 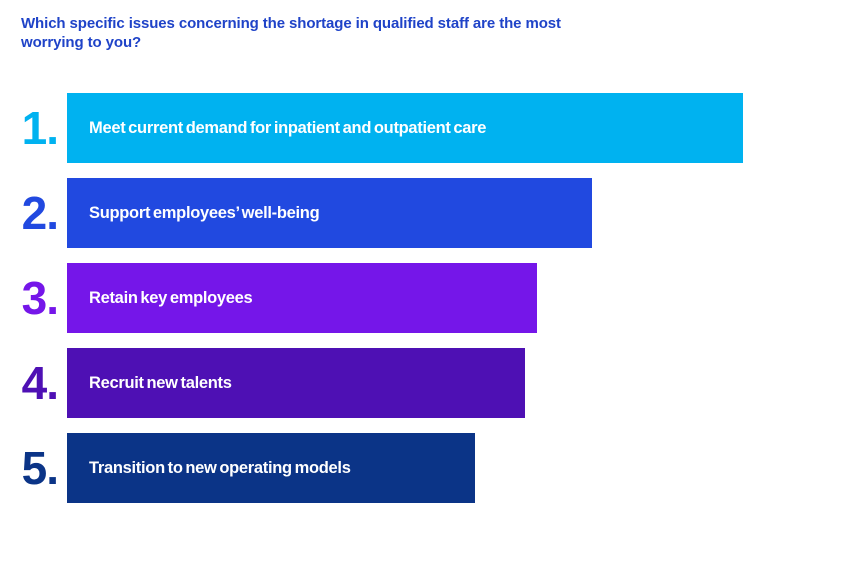 I want to click on chart-row: 2. Support employees’ well-being, so click(x=296, y=213).